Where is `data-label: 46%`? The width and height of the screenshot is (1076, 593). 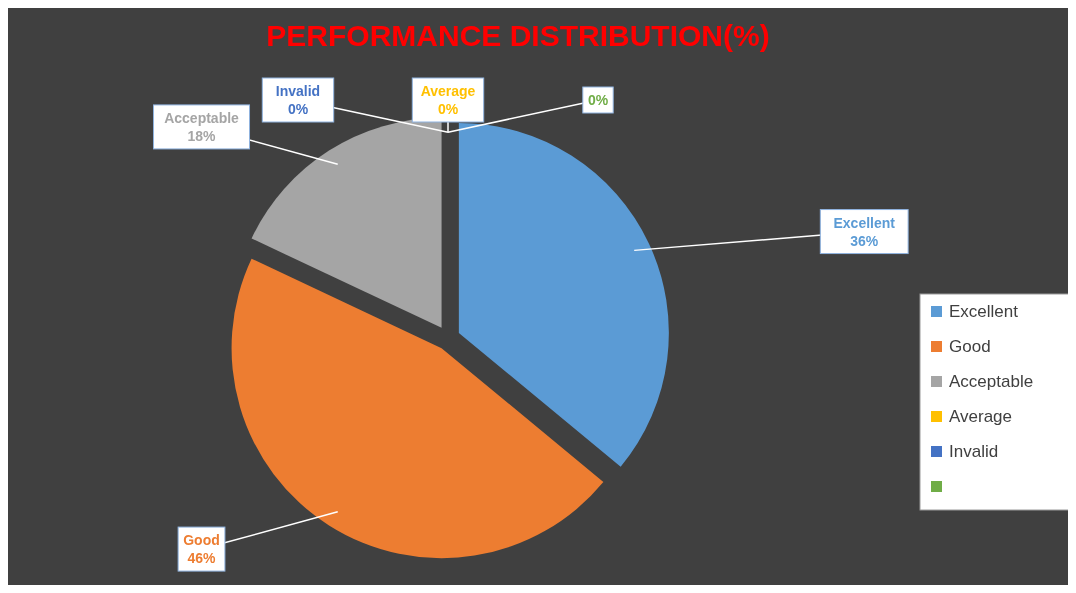 data-label: 46% is located at coordinates (202, 558).